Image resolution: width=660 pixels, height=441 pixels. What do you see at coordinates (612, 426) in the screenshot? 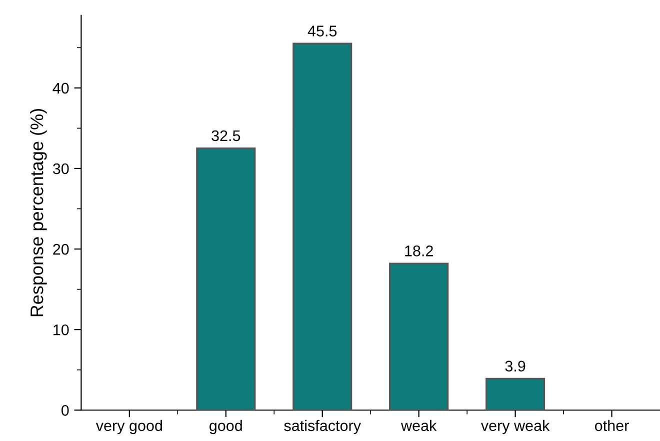
I see `x-tick-label: other` at bounding box center [612, 426].